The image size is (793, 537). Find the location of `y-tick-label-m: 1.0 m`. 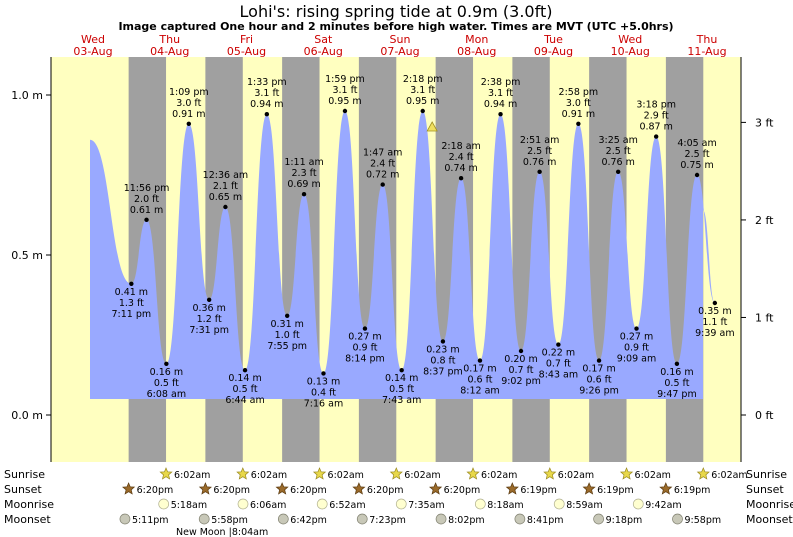

y-tick-label-m: 1.0 m is located at coordinates (27, 95).